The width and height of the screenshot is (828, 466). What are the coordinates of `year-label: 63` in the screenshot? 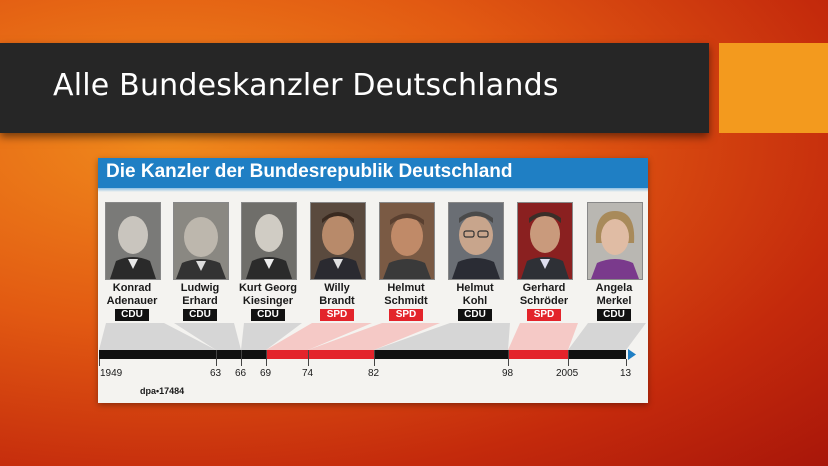 It's located at (216, 373).